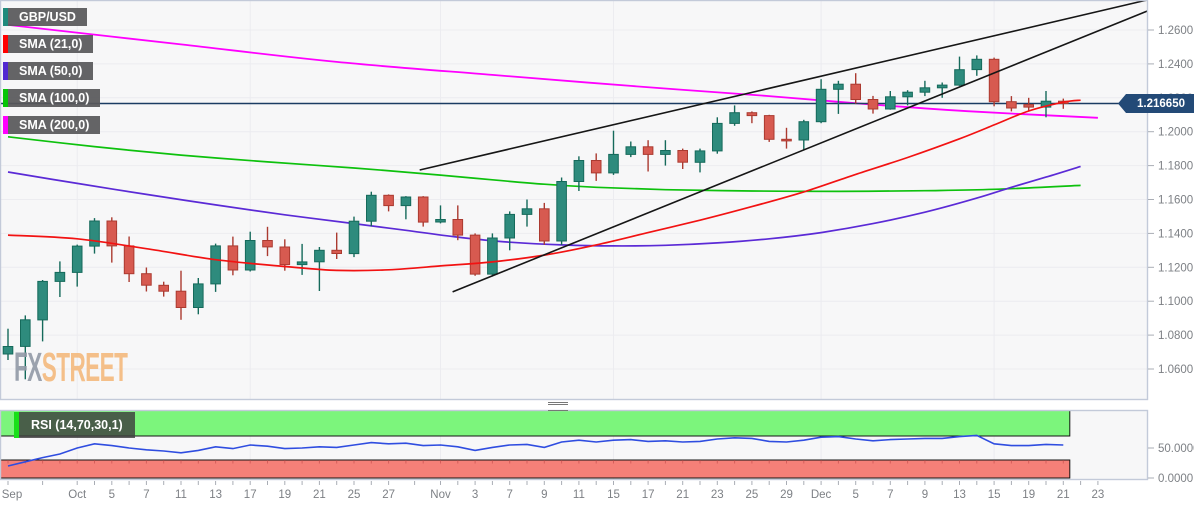  Describe the element at coordinates (5, 125) in the screenshot. I see `sma200-accent-bar` at that location.